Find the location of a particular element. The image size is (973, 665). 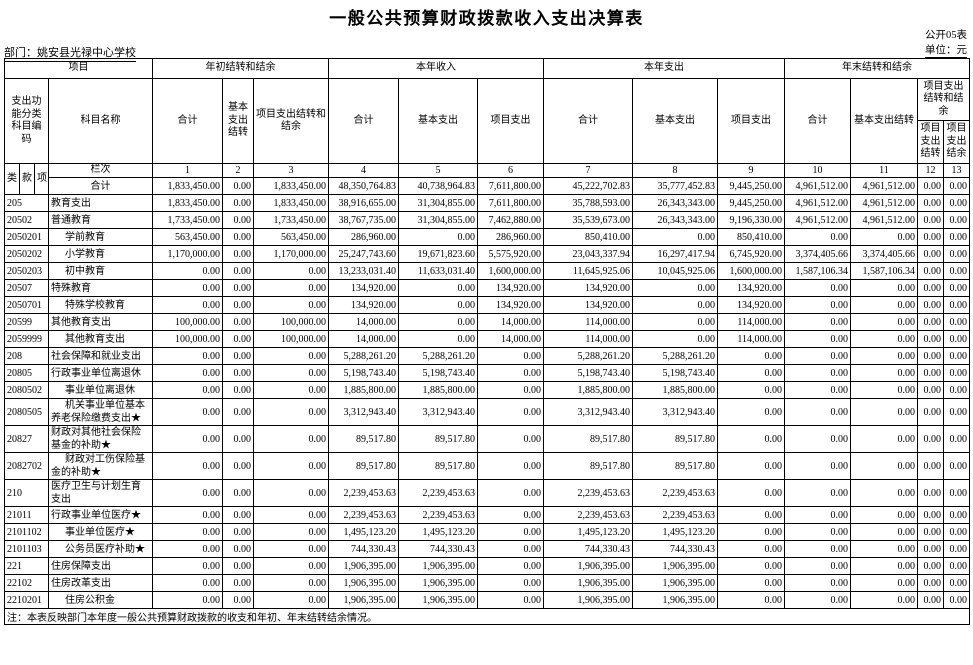

cell-value: 9,445,250.00 is located at coordinates (751, 203).